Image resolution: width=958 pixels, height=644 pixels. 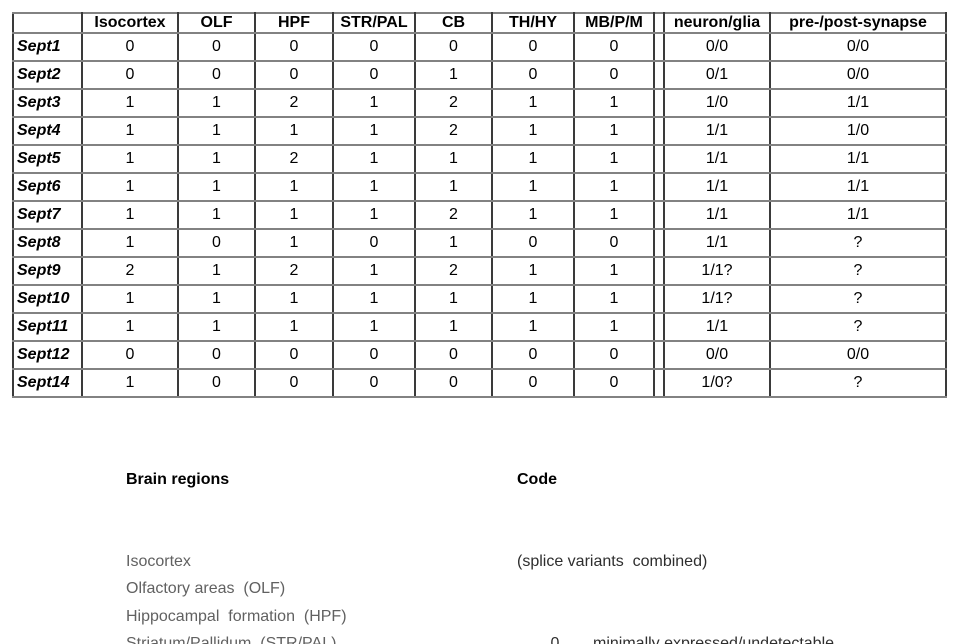 I want to click on cell-sept11-mb-p-m: 1, so click(x=614, y=327).